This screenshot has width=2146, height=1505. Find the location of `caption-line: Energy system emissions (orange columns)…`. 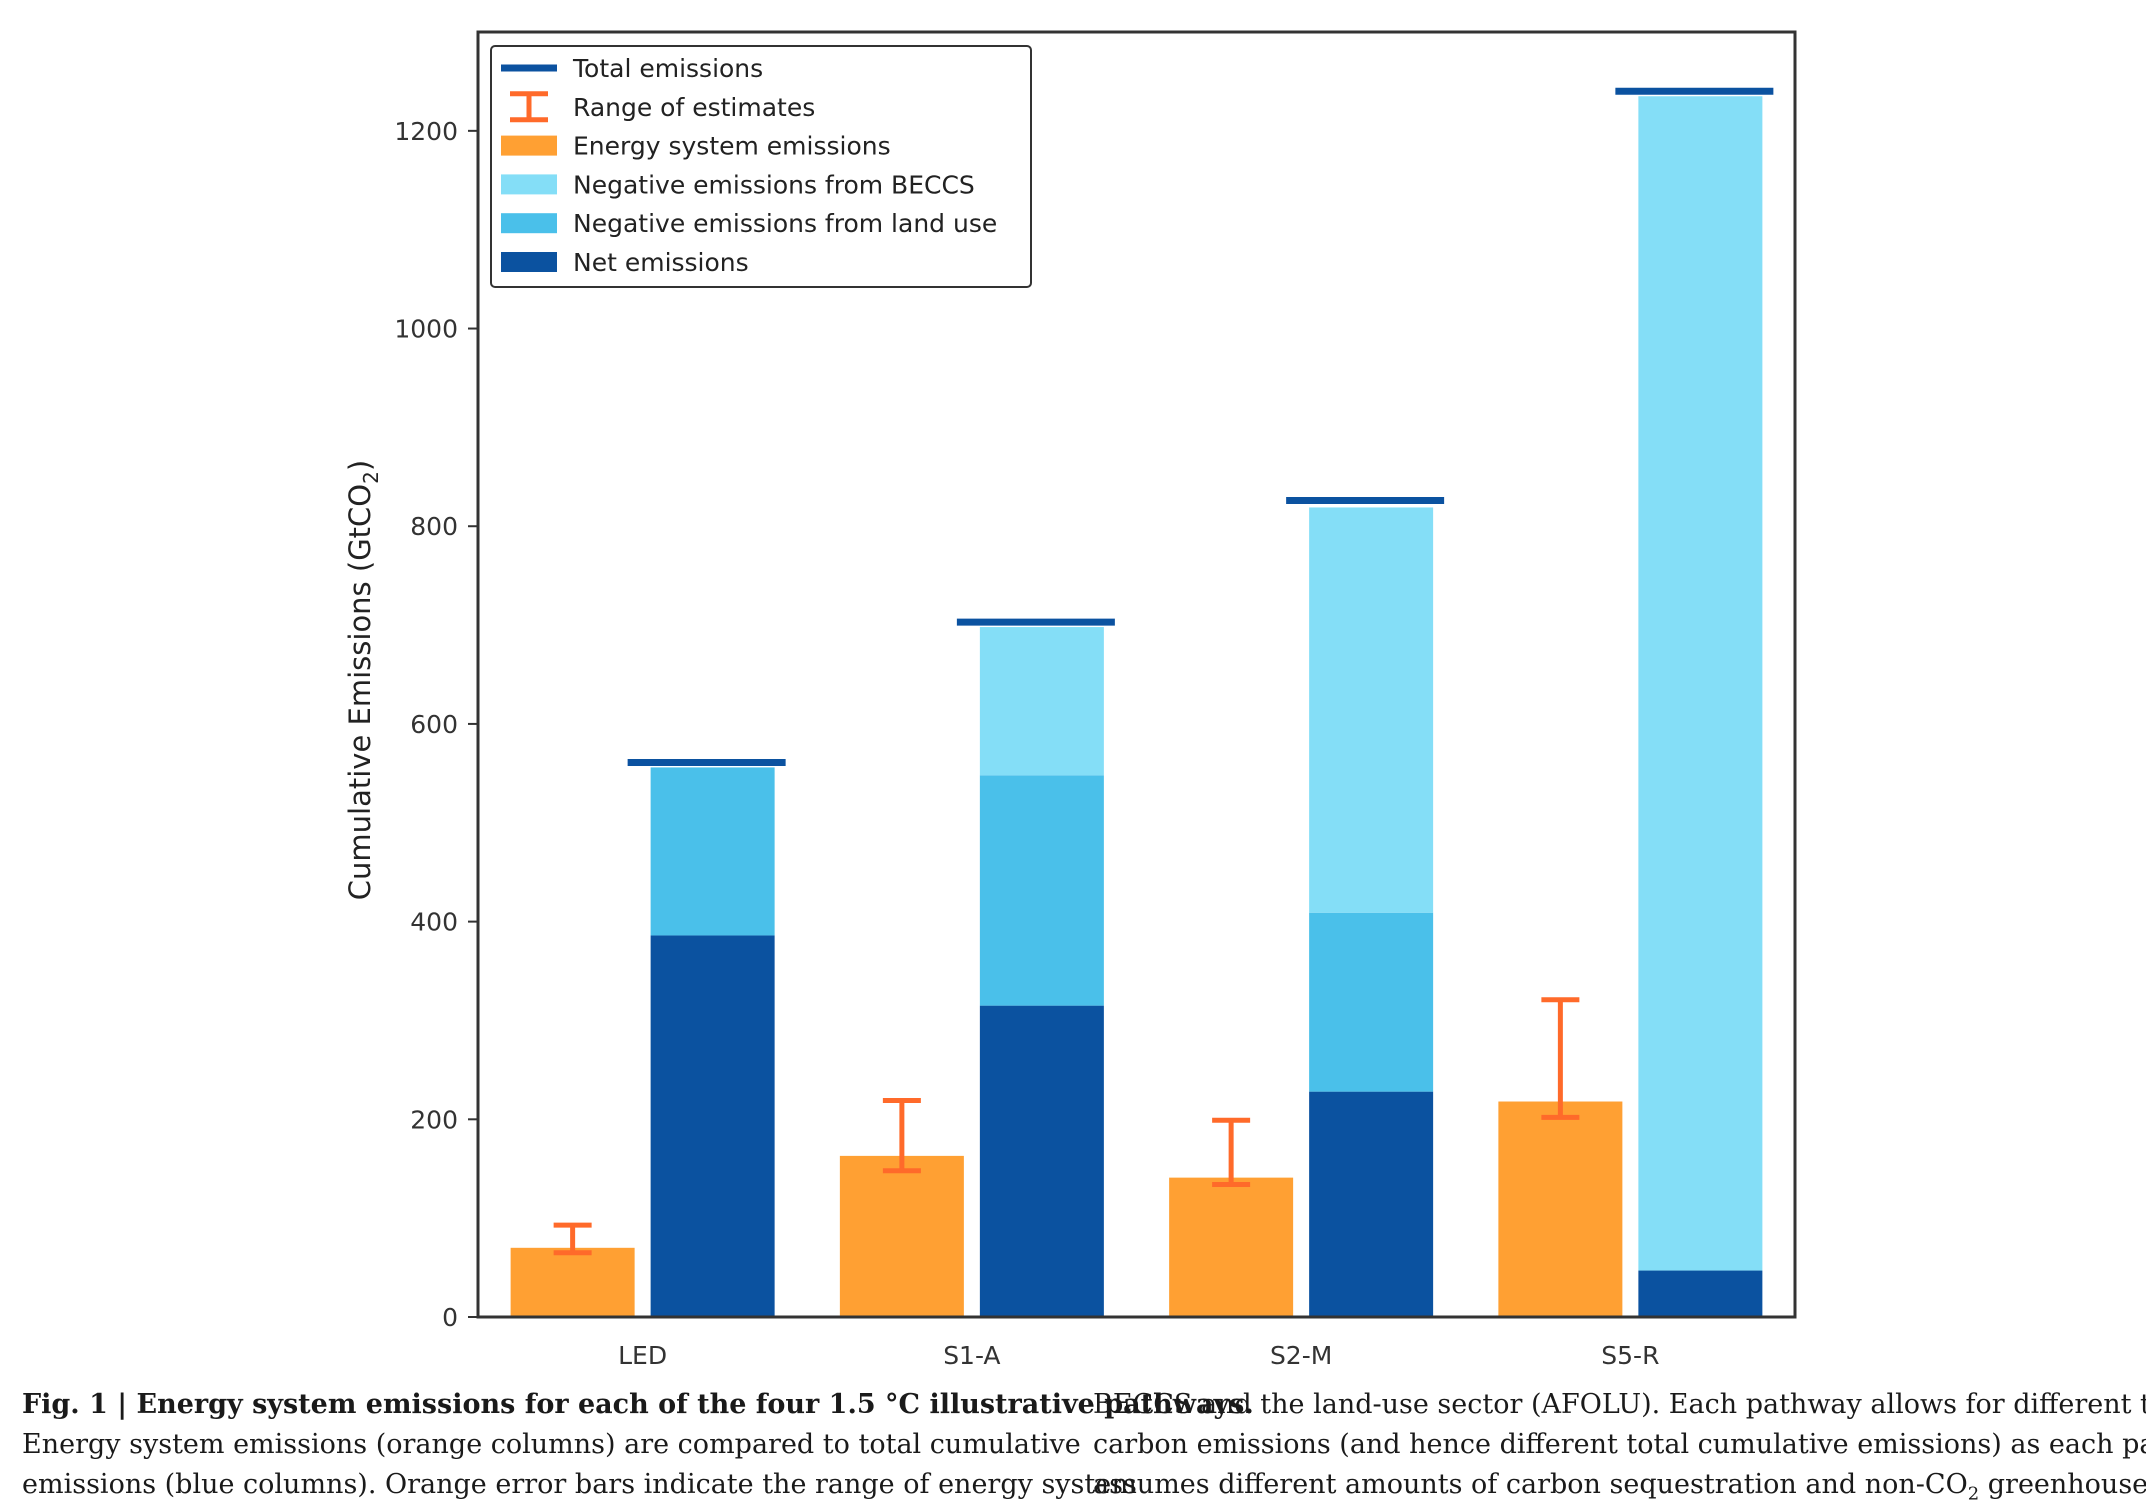

caption-line: Energy system emissions (orange columns)… is located at coordinates (551, 1444).